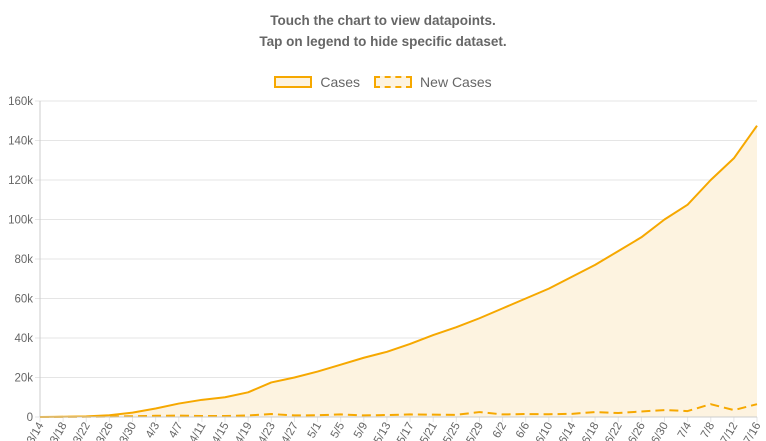  Describe the element at coordinates (452, 431) in the screenshot. I see `x-tick-label: 5/25` at that location.